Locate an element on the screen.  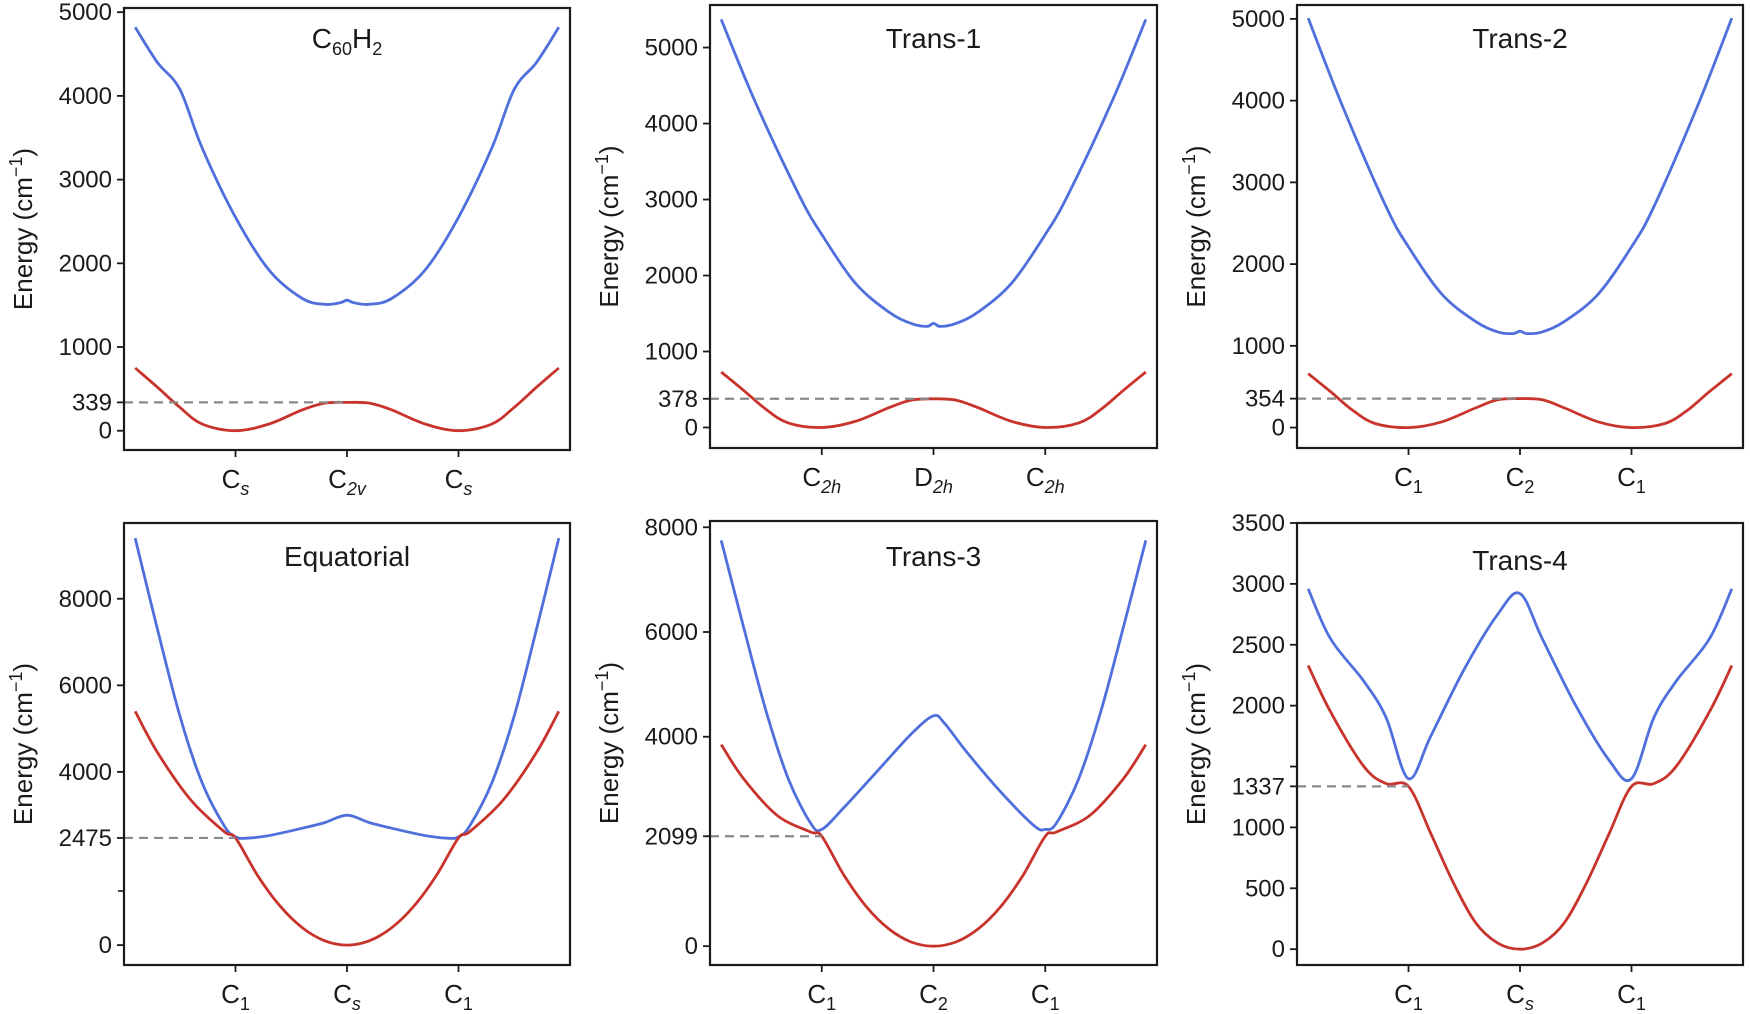
ytick-label-2: 3000 is located at coordinates (671, 200).